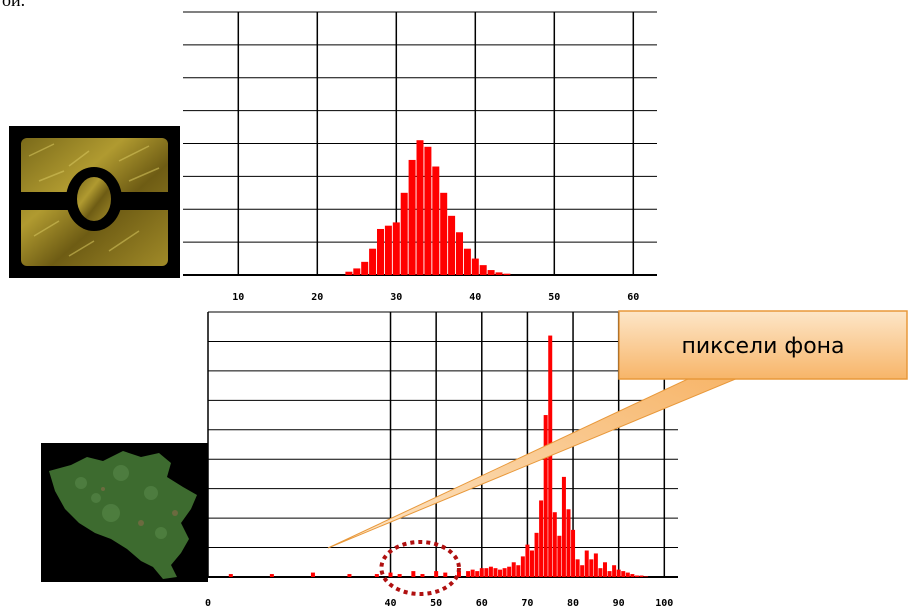  I want to click on x-tick-label: 80, so click(573, 603).